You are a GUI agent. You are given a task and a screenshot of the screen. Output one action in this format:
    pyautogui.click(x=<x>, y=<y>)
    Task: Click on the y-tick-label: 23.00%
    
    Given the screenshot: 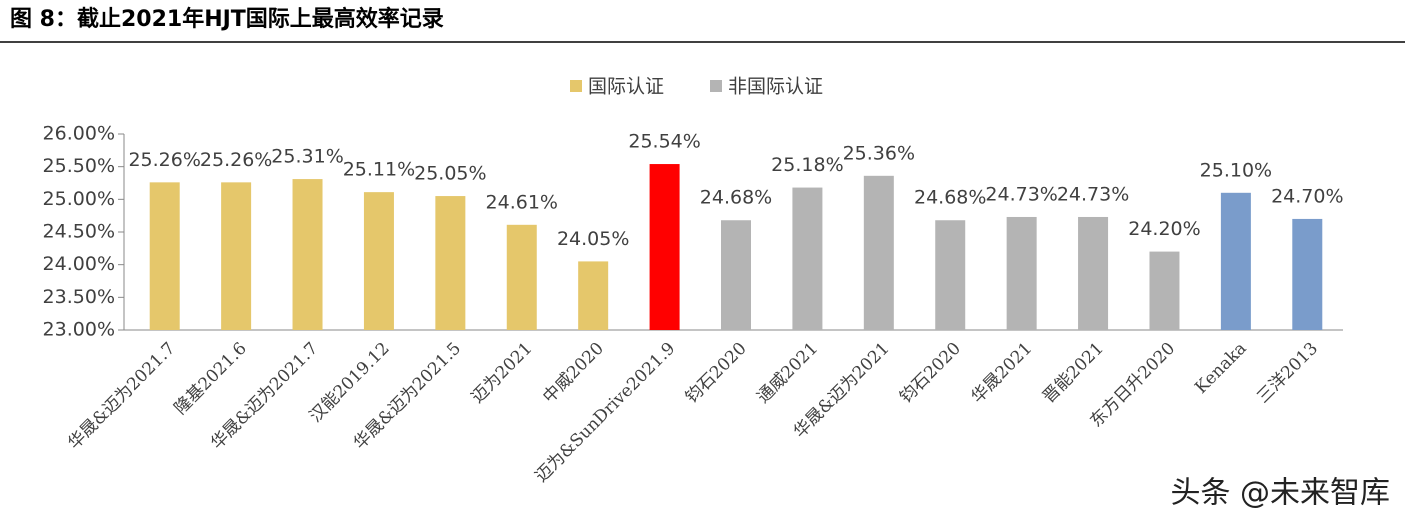 What is the action you would take?
    pyautogui.click(x=79, y=330)
    